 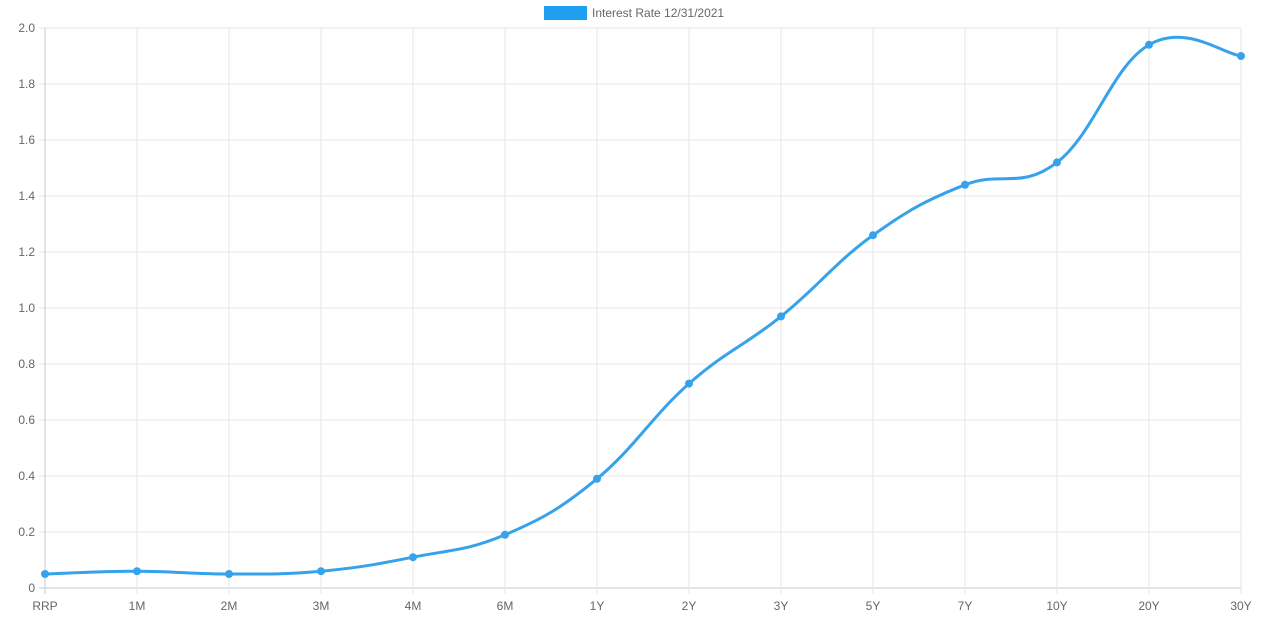 I want to click on x-tick-label: 3Y, so click(x=781, y=606).